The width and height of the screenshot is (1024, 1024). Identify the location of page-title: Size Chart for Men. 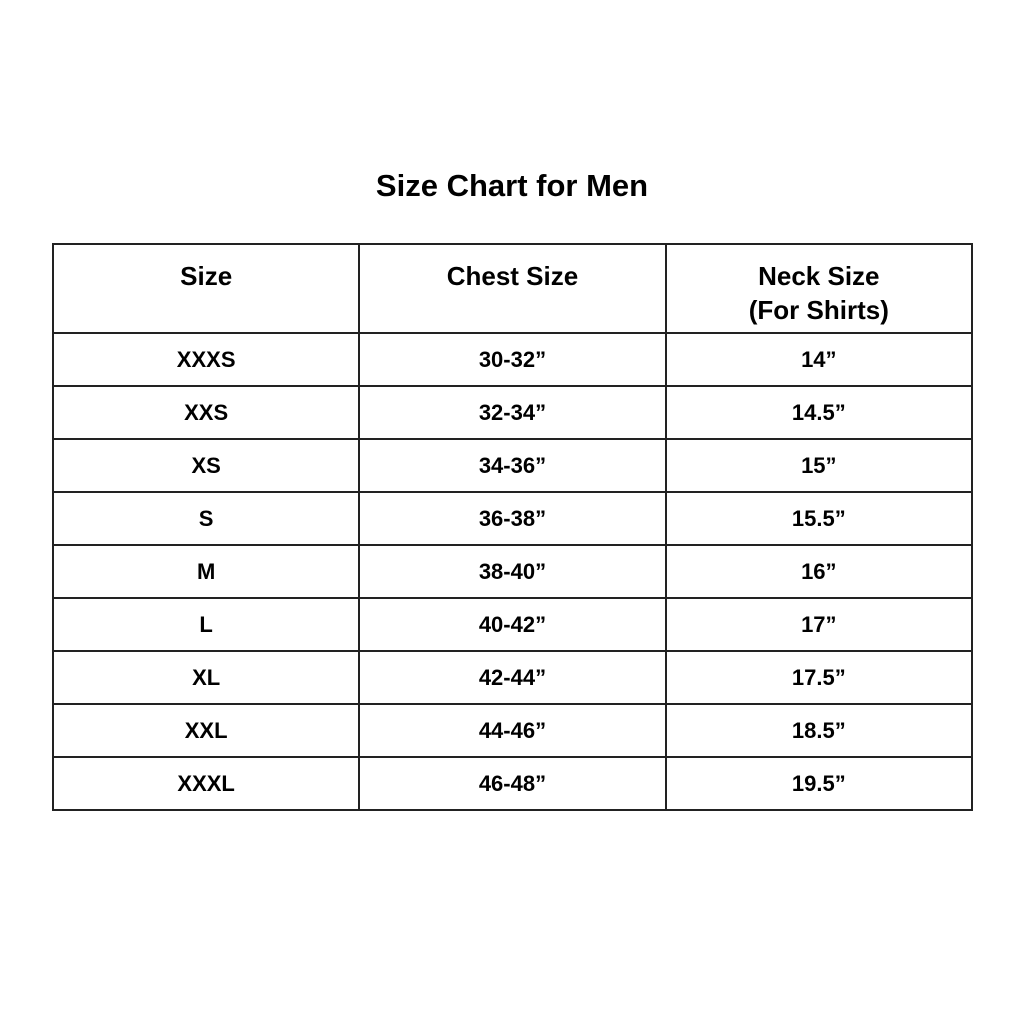
(512, 185).